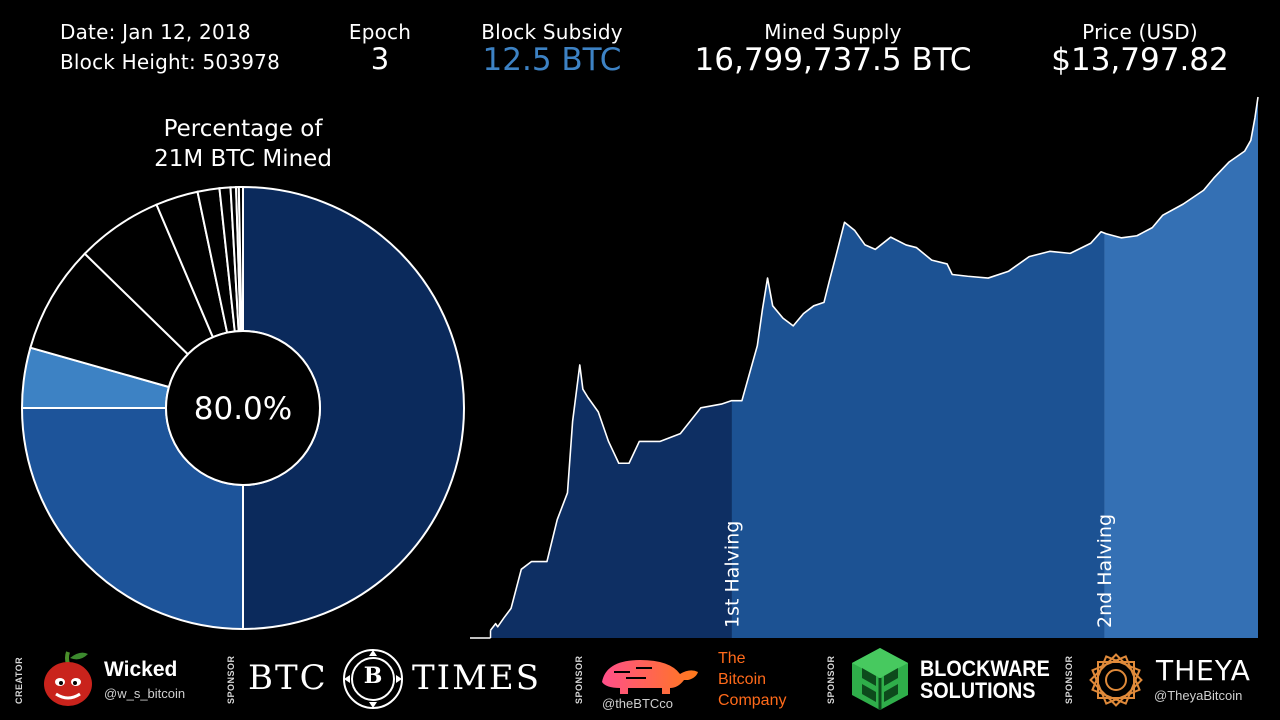 The height and width of the screenshot is (720, 1280). What do you see at coordinates (733, 574) in the screenshot?
I see `halving-annotation-1: 1st Halving` at bounding box center [733, 574].